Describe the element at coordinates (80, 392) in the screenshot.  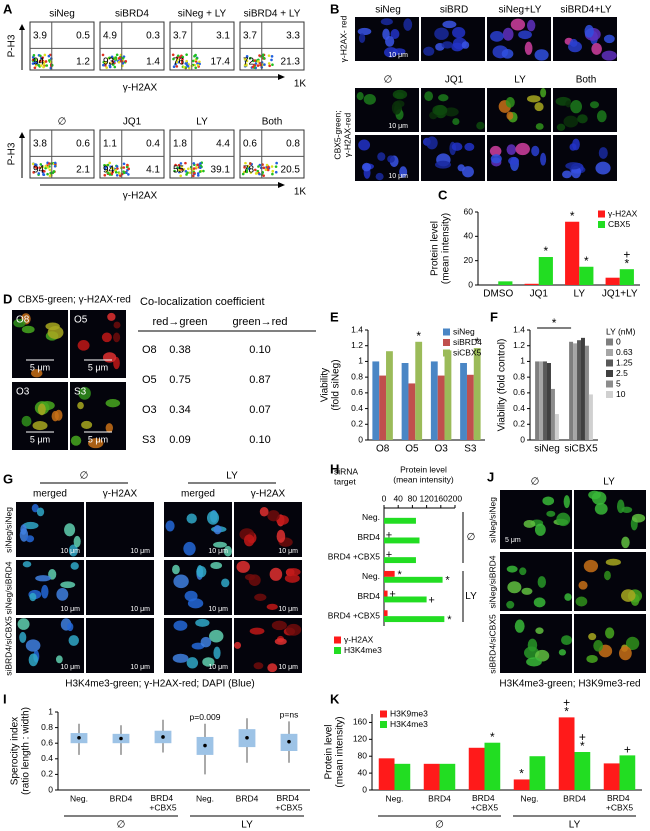
I see `image-label: S3` at that location.